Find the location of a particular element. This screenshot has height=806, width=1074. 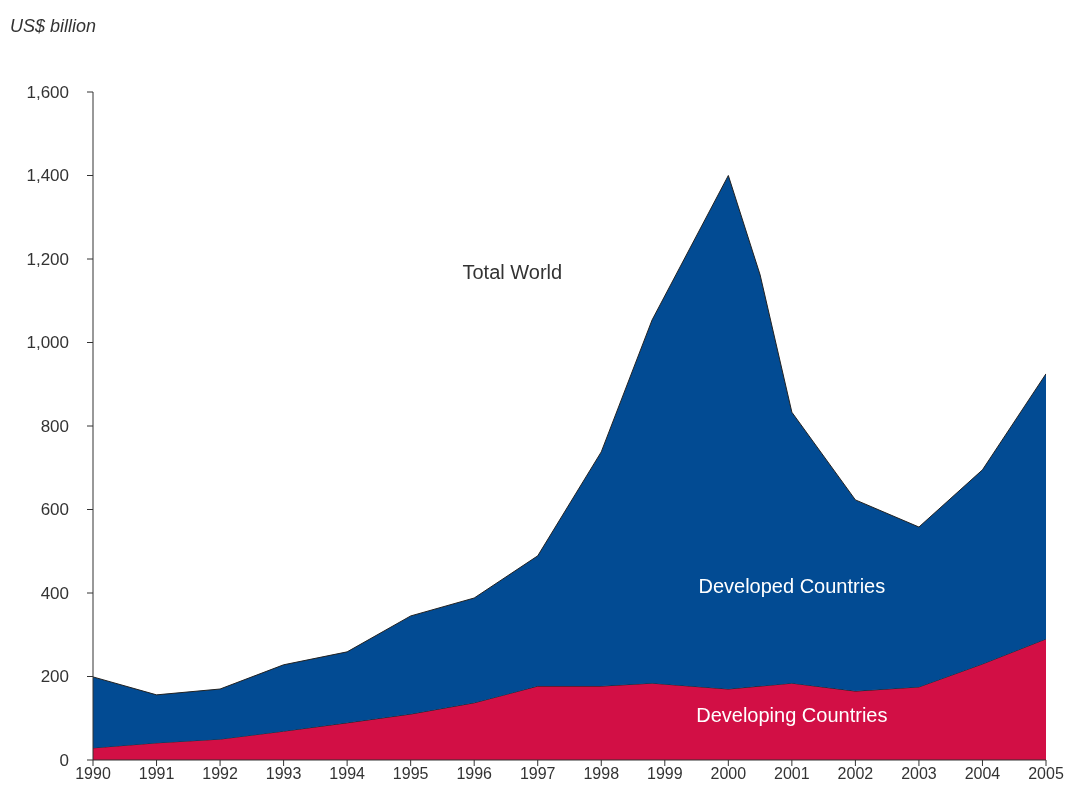

x-tick-label: 2001 is located at coordinates (792, 774).